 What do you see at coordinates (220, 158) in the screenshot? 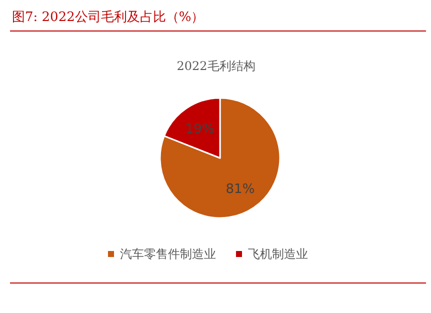
I see `pie-slice` at bounding box center [220, 158].